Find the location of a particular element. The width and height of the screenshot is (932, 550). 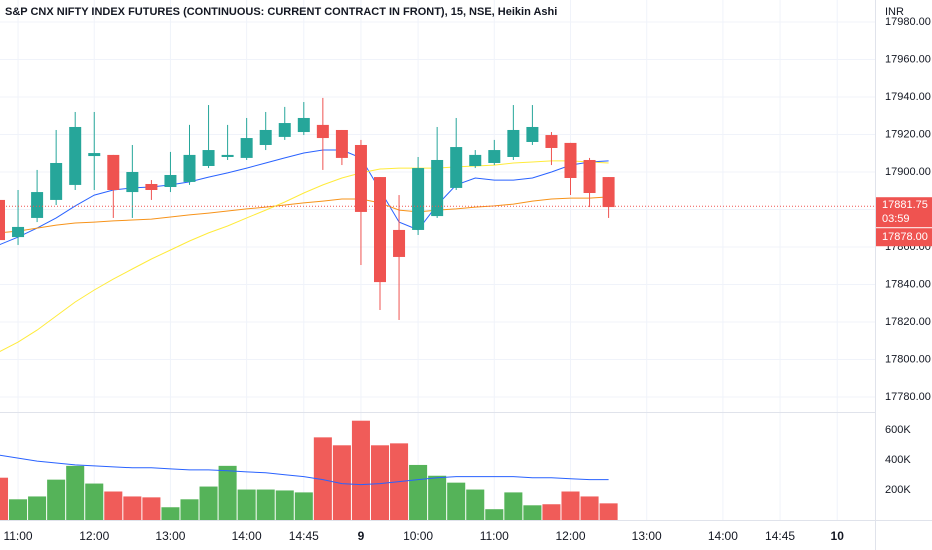

y-tick-label: 17800.00 is located at coordinates (908, 359).